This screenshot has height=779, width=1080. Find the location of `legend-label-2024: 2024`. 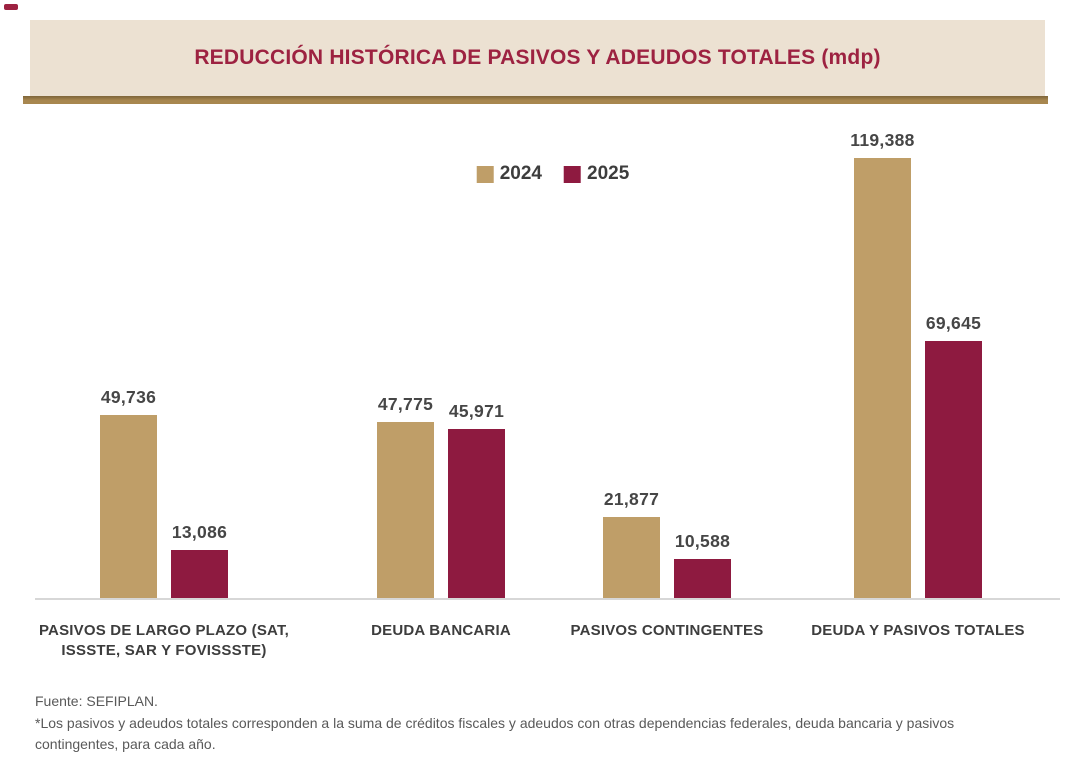

legend-label-2024: 2024 is located at coordinates (520, 173).